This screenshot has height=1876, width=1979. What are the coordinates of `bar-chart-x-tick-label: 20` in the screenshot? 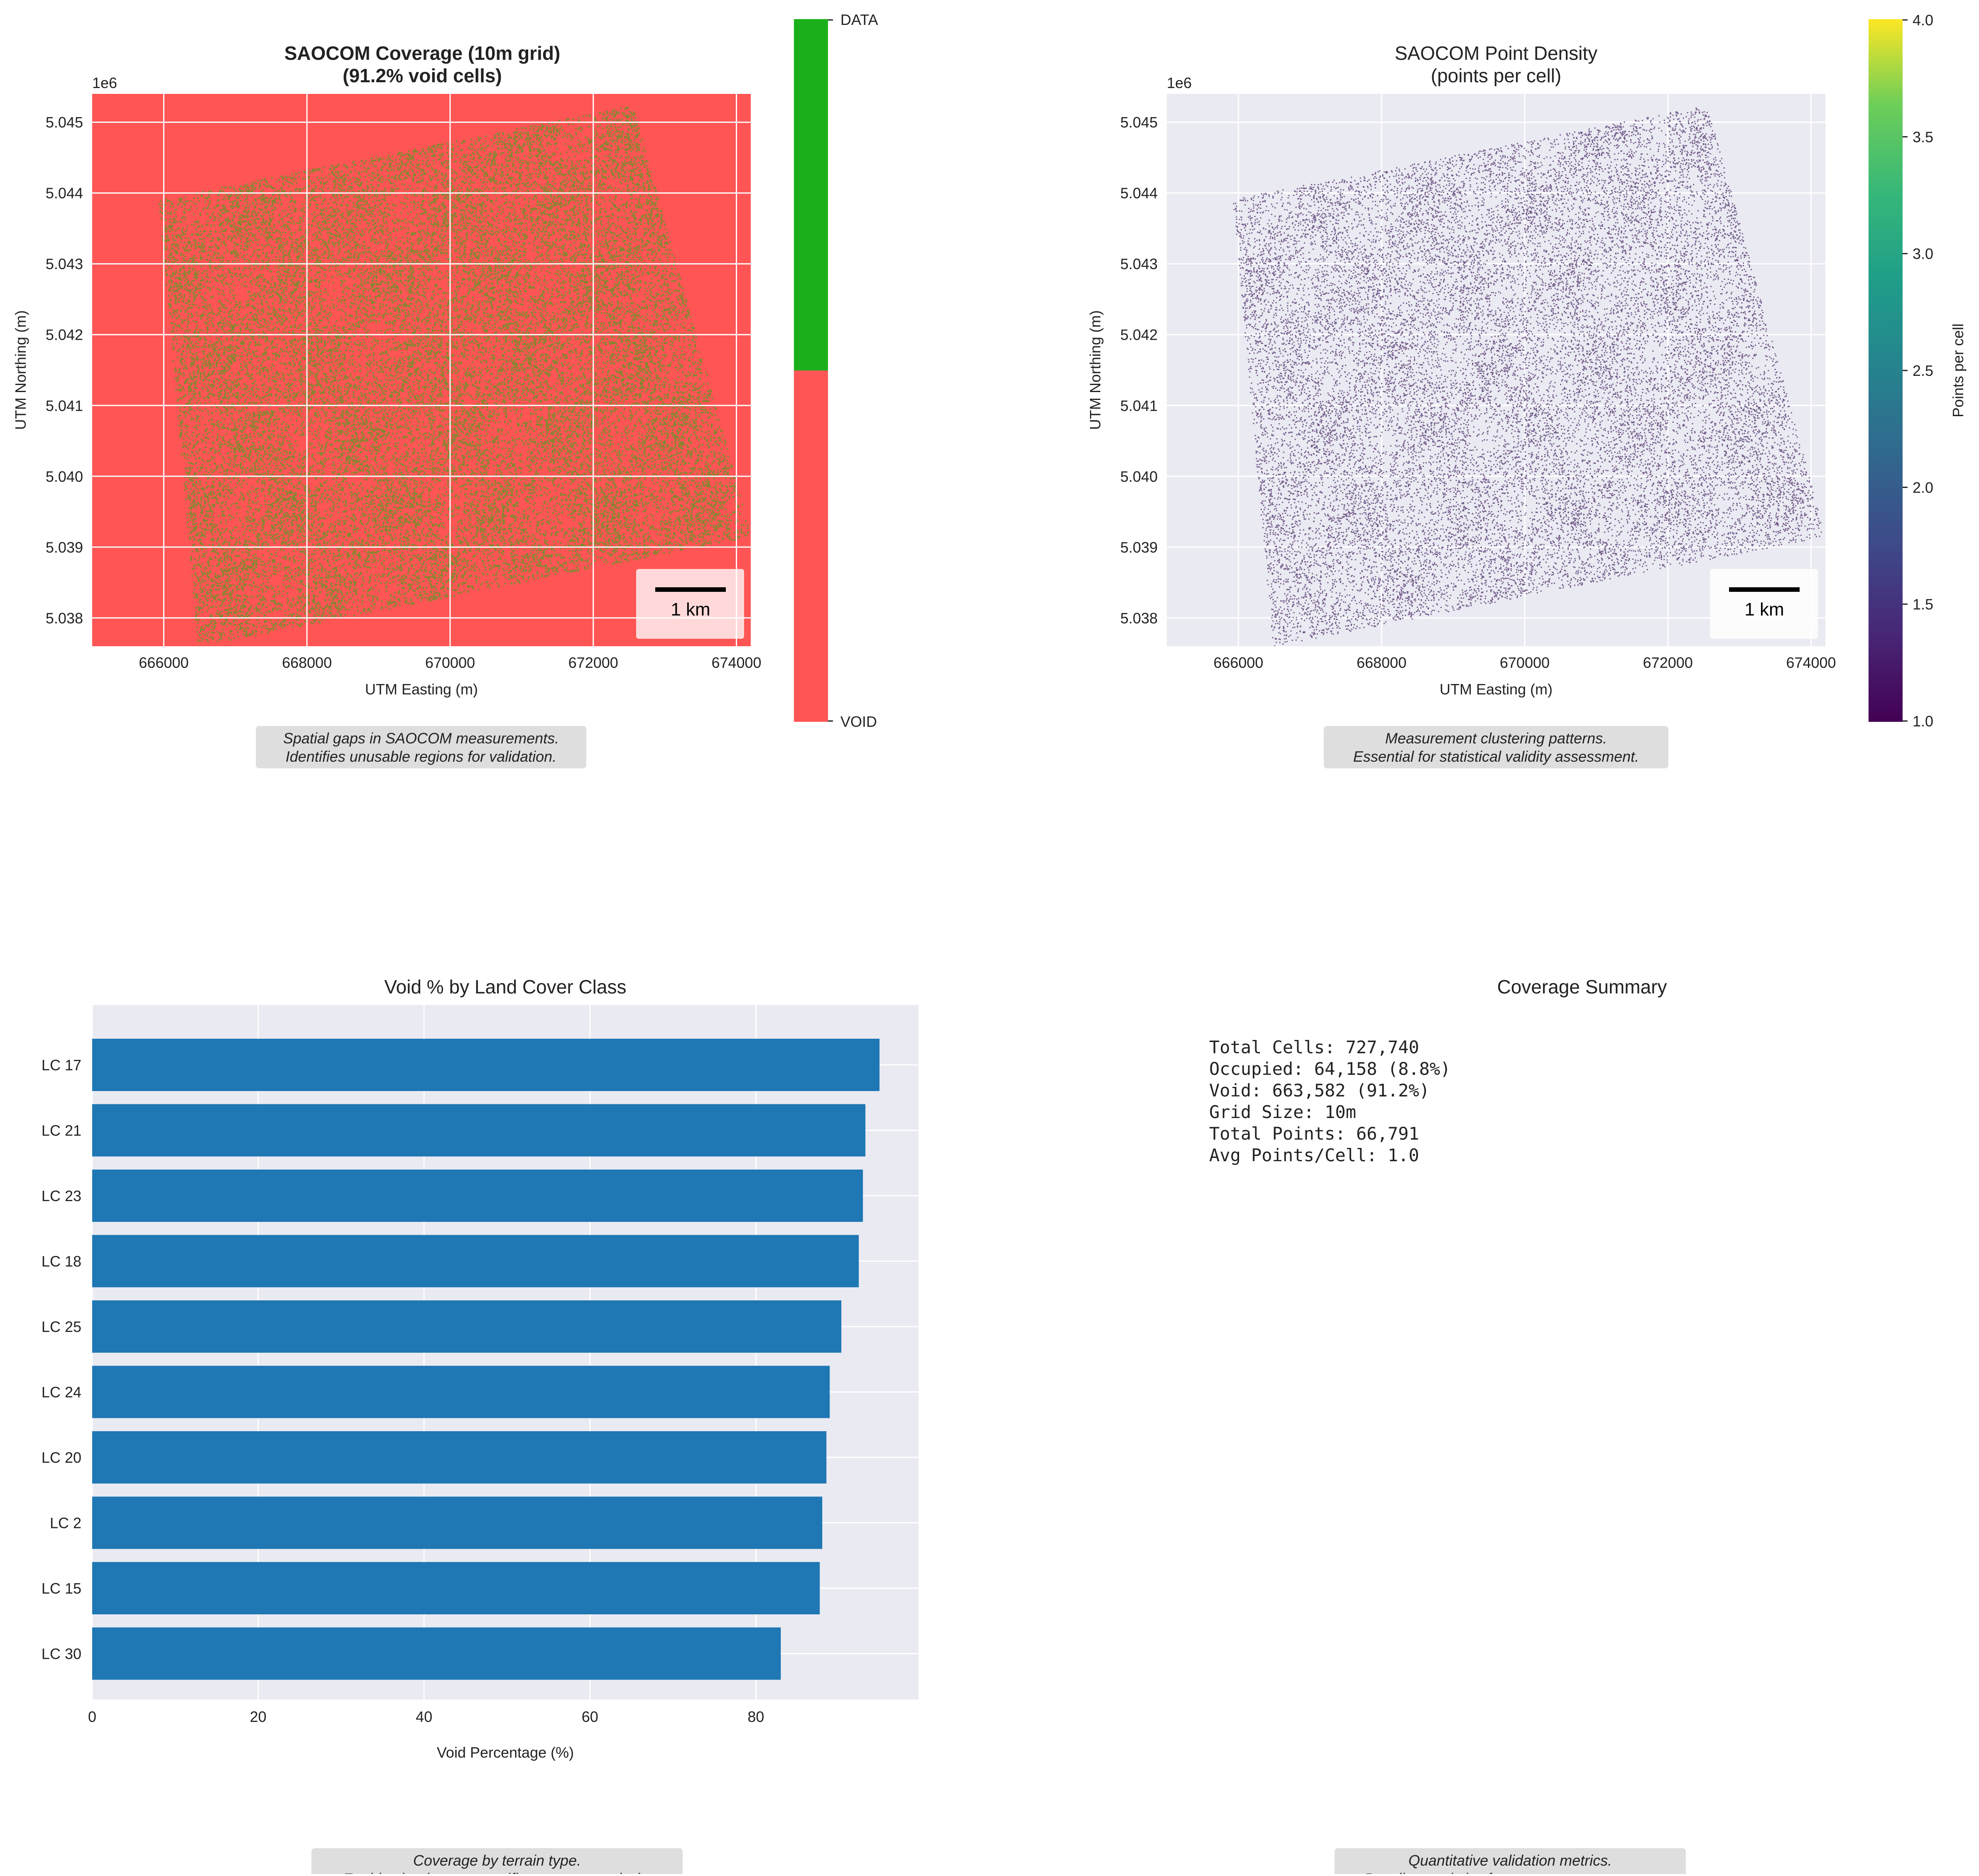 It's located at (258, 1717).